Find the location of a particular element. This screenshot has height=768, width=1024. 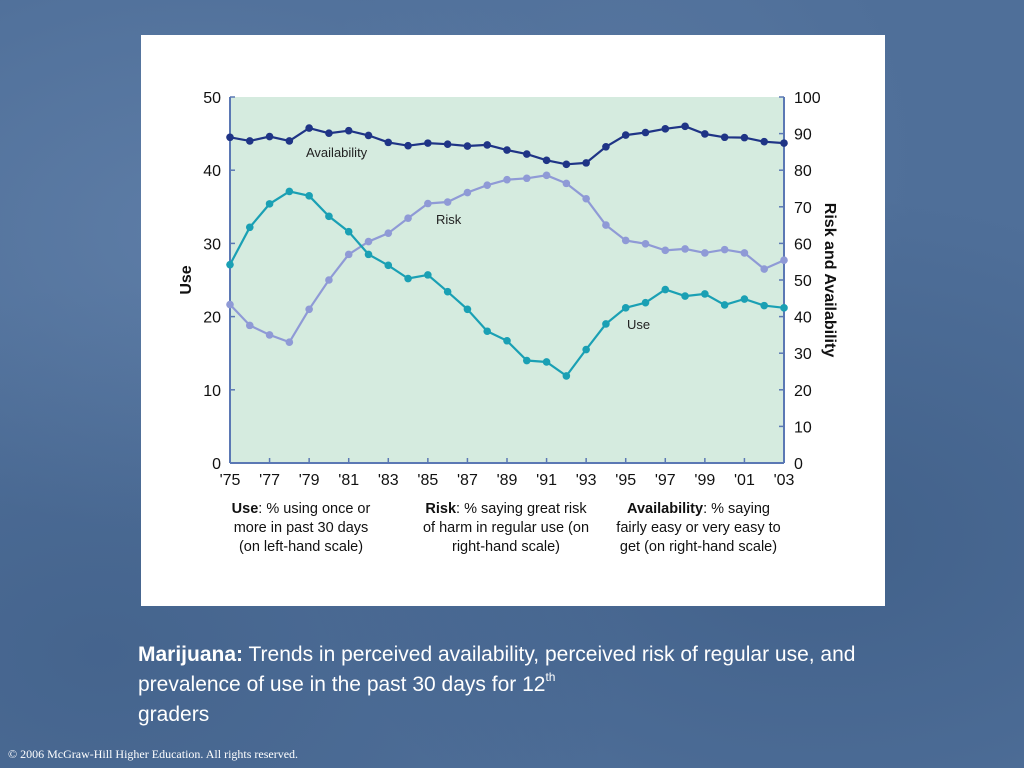

legend-use-term: Use is located at coordinates (245, 509).